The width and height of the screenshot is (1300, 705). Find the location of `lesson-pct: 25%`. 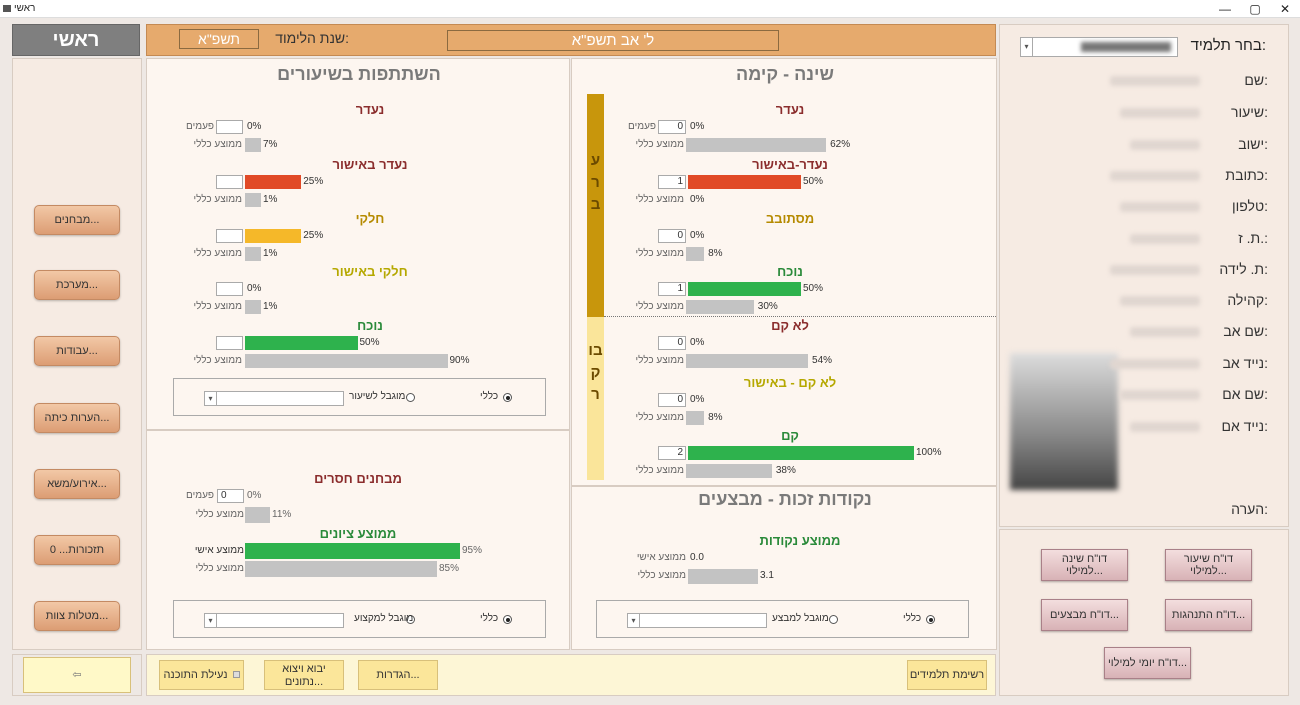

lesson-pct: 25% is located at coordinates (313, 235).